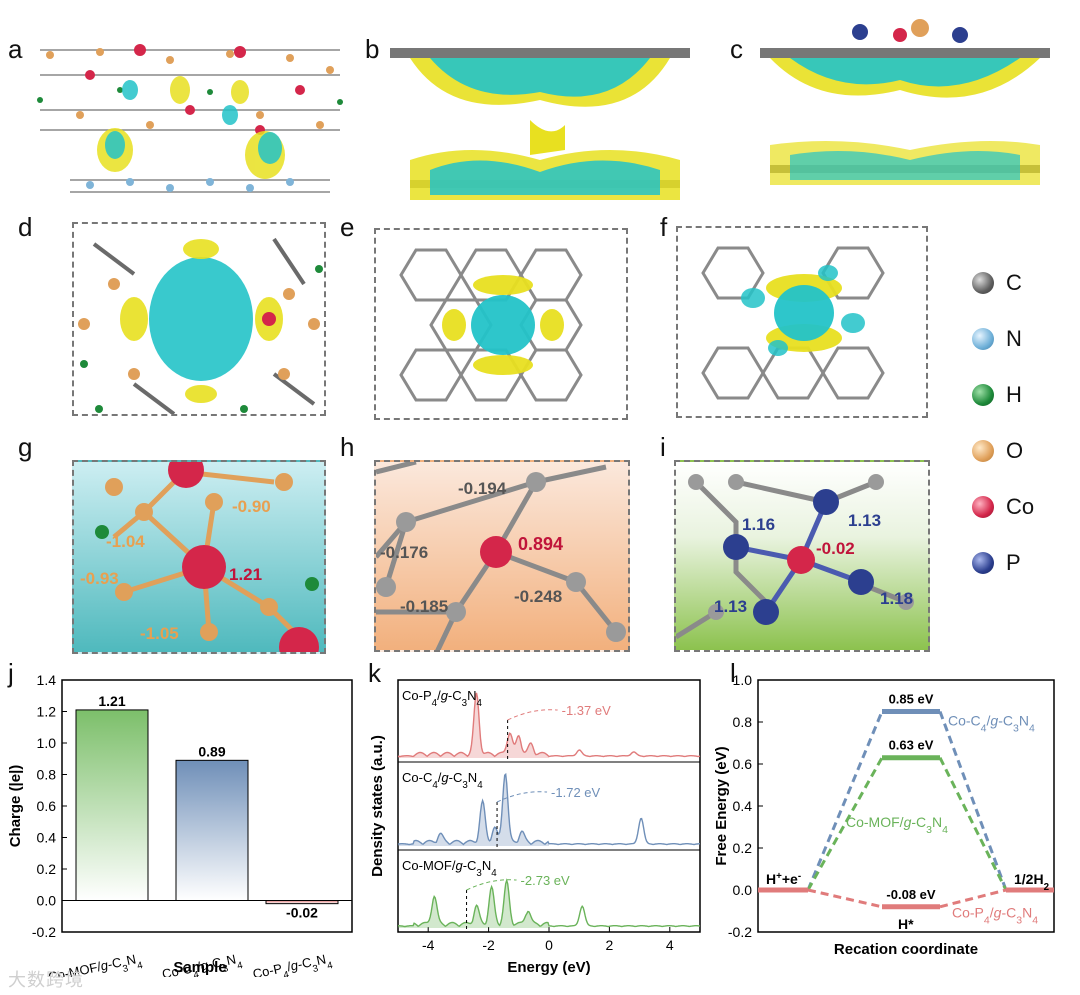  I want to click on panel-label-k: k, so click(374, 673).